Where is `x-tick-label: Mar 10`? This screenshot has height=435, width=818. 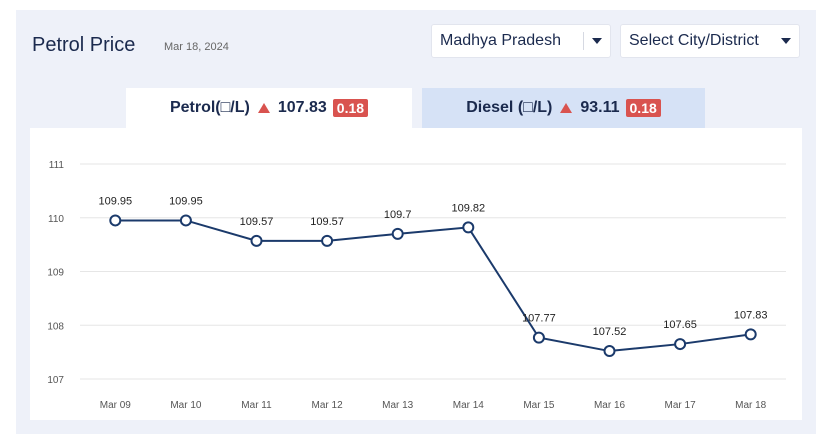 x-tick-label: Mar 10 is located at coordinates (186, 405).